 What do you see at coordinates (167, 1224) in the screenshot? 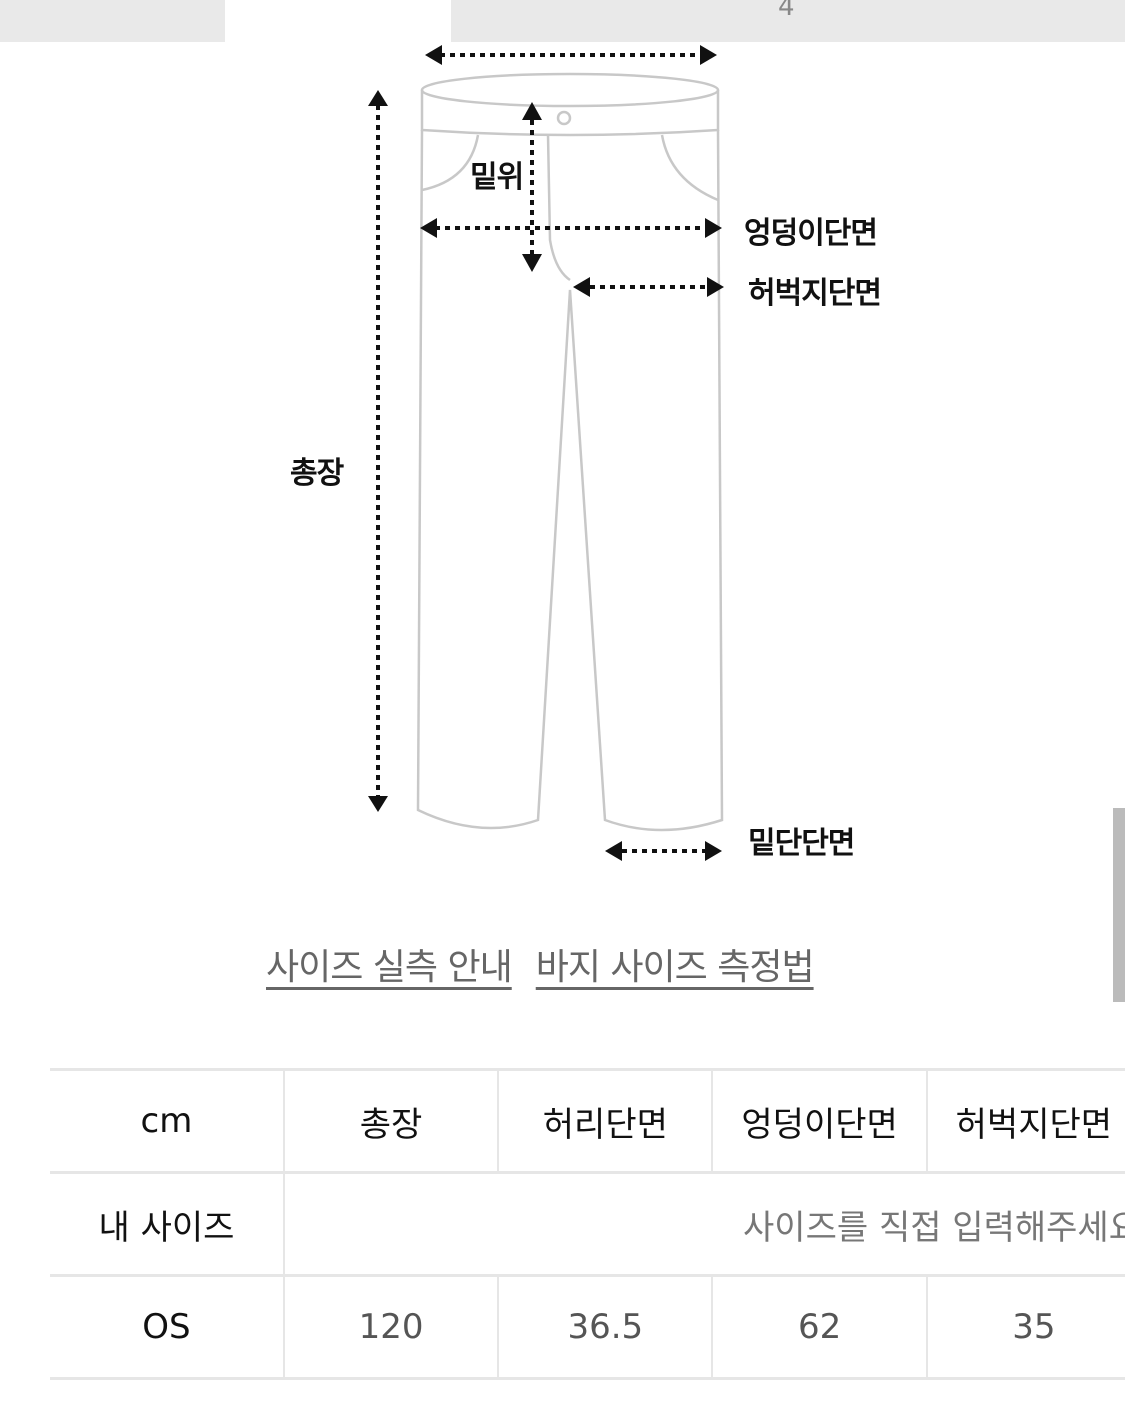
I see `my-size-label: 내 사이즈` at bounding box center [167, 1224].